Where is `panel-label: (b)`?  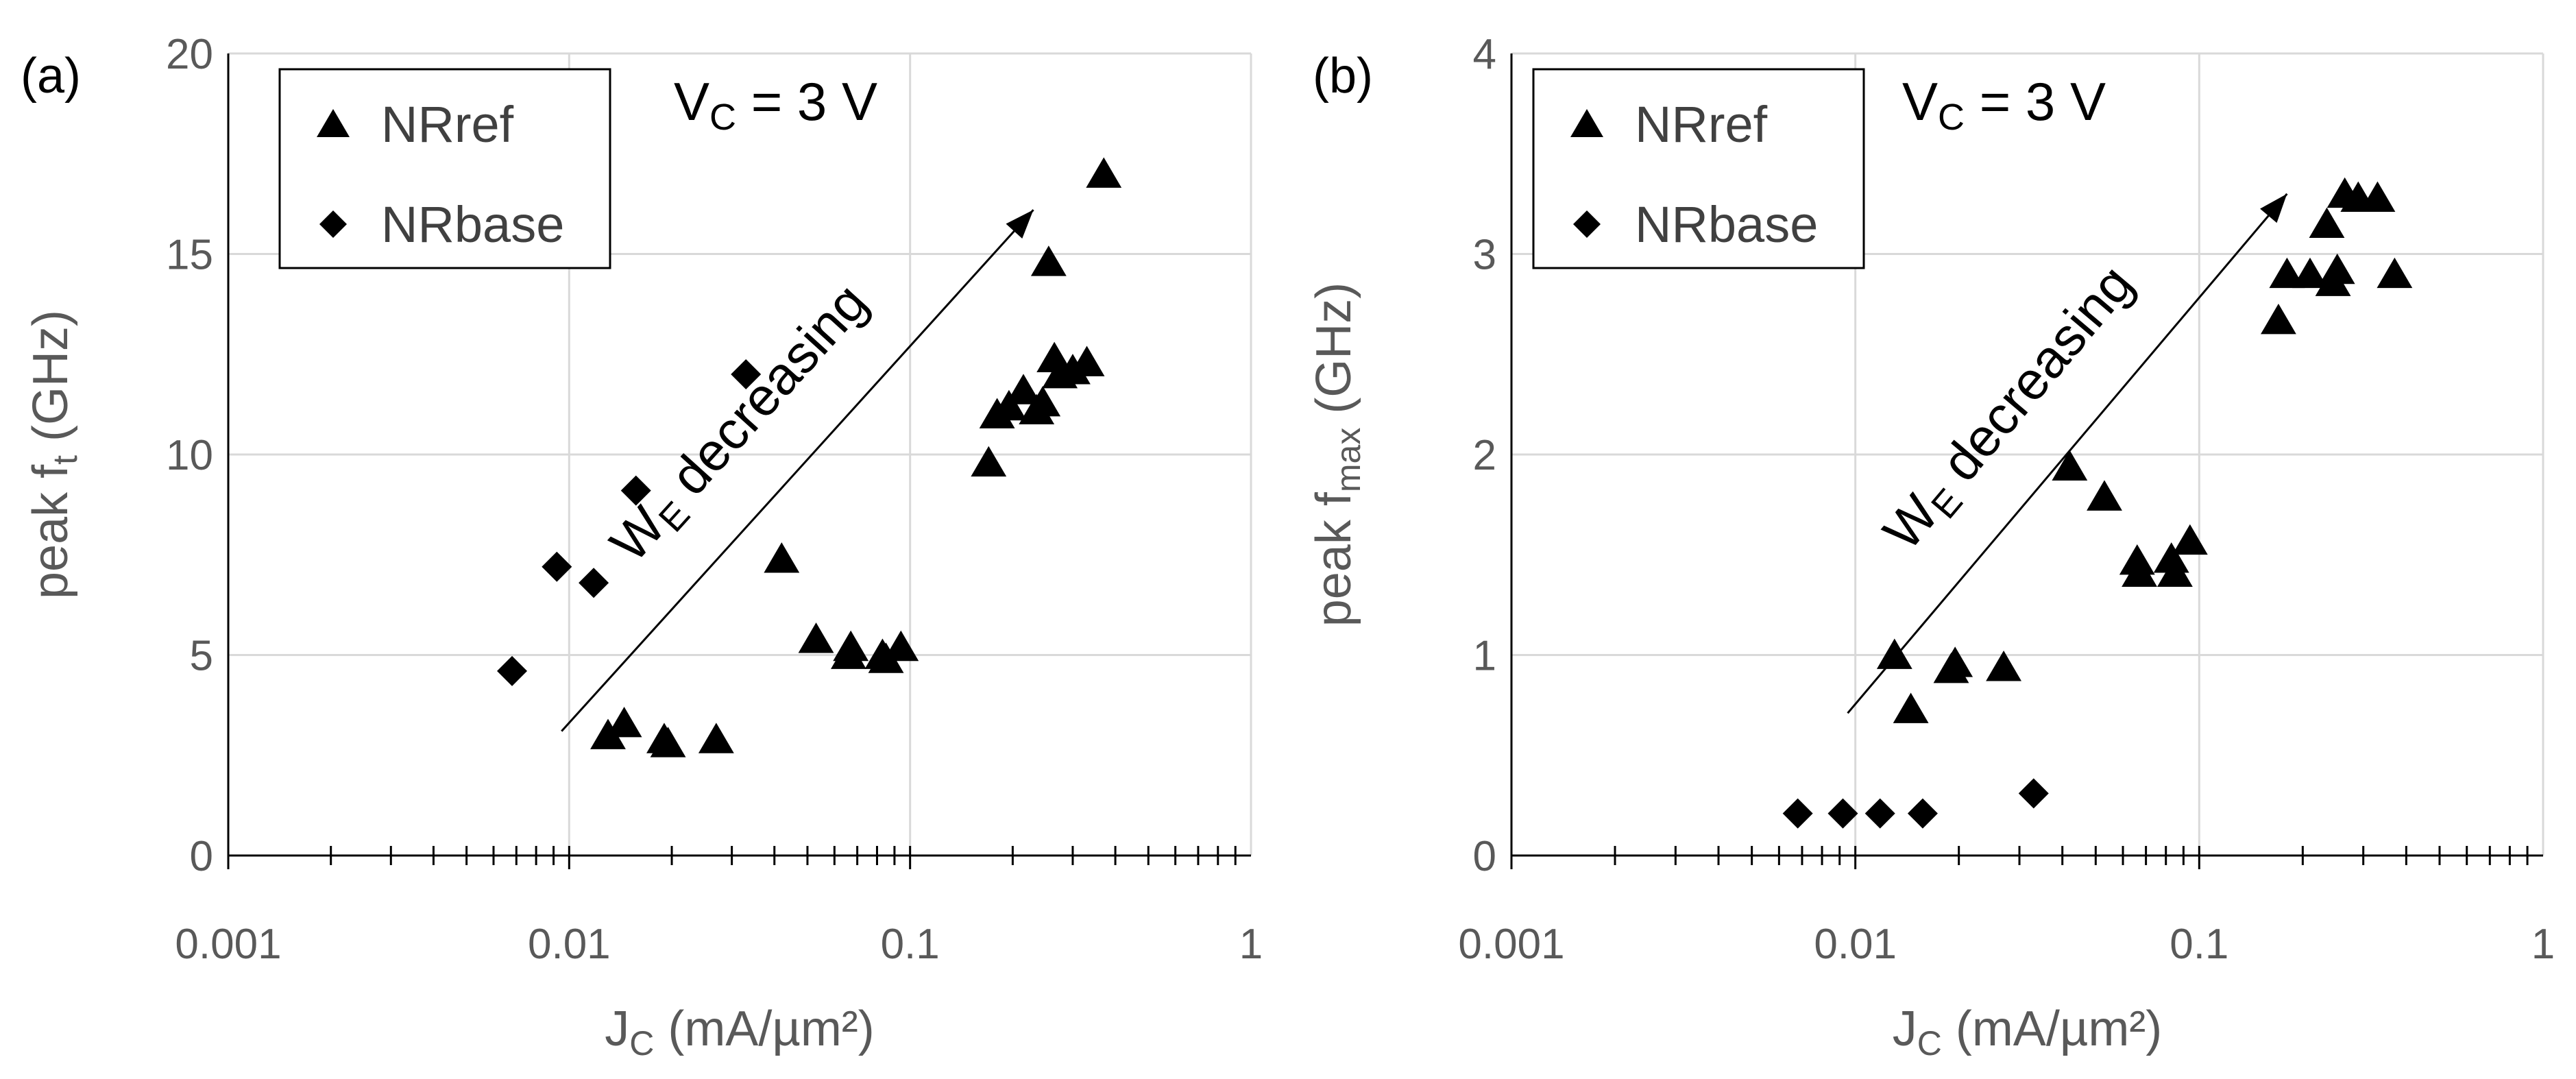 panel-label: (b) is located at coordinates (1343, 76).